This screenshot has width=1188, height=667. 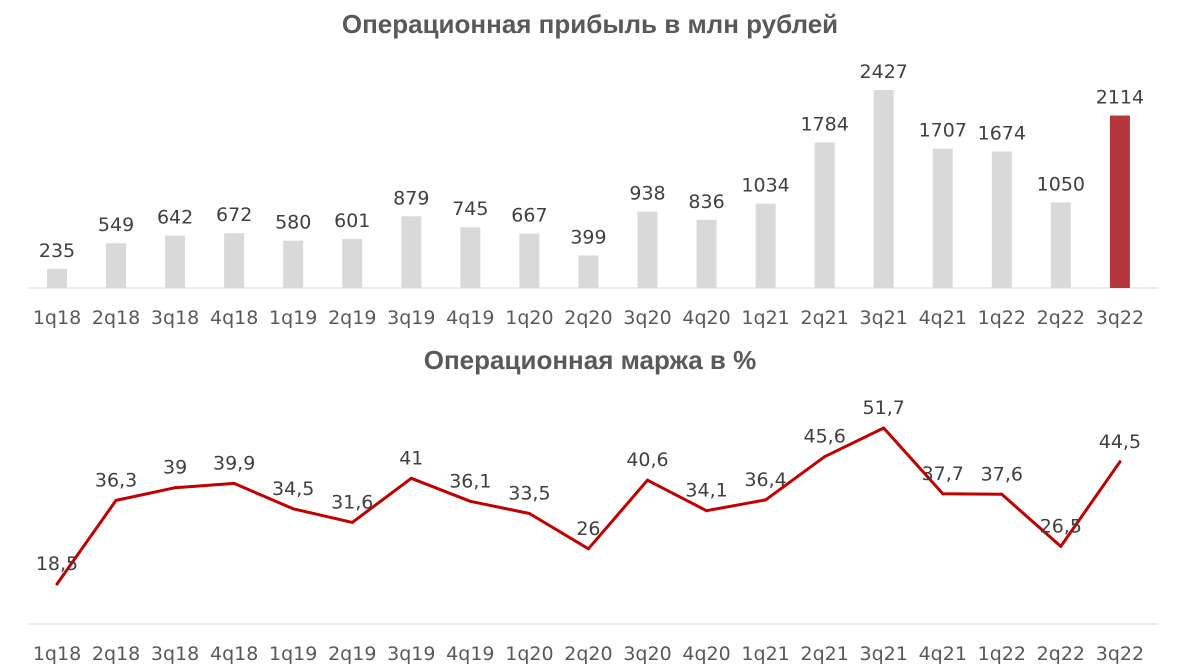 I want to click on bar-tick-2q18: 2q18, so click(x=116, y=318).